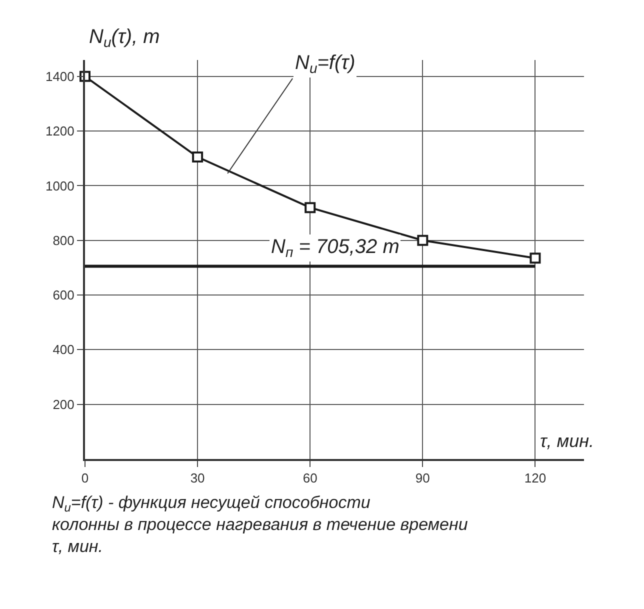  I want to click on y-tick-label: 400, so click(63, 350).